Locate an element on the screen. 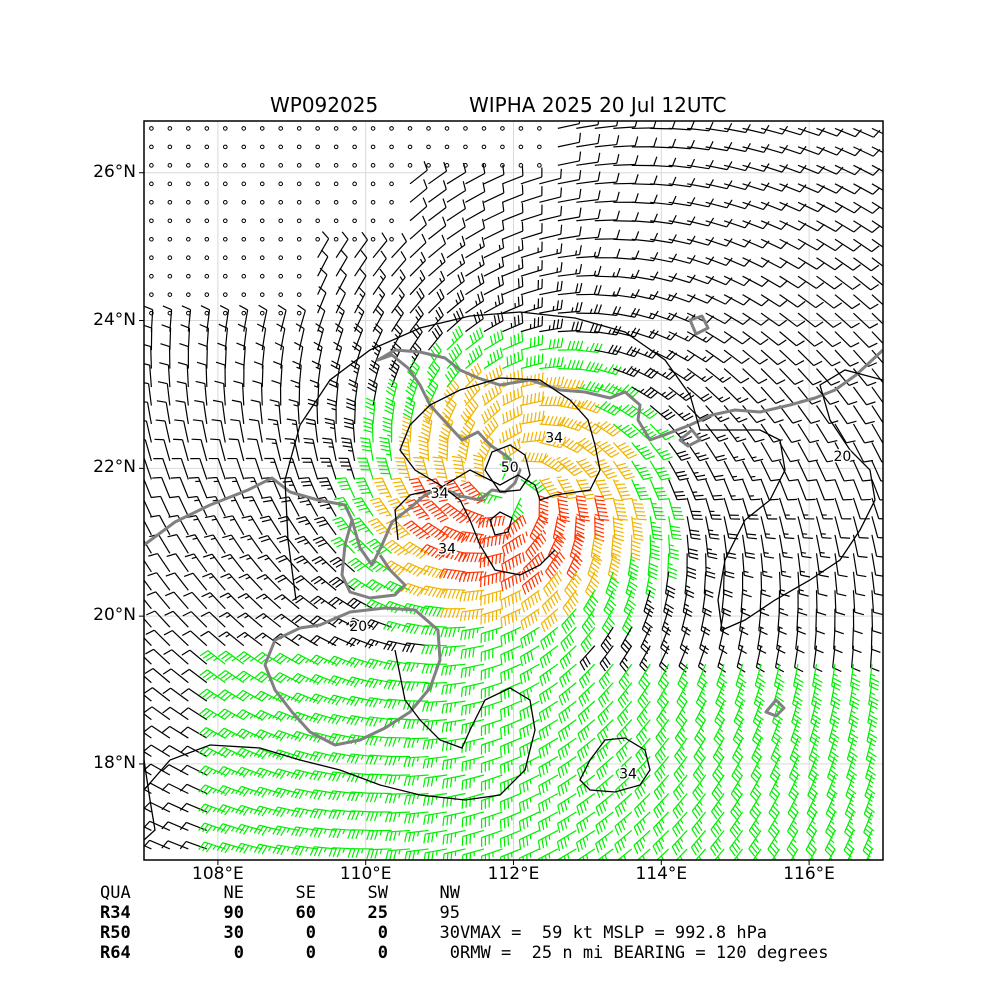  r50-label: R50 is located at coordinates (115, 933).